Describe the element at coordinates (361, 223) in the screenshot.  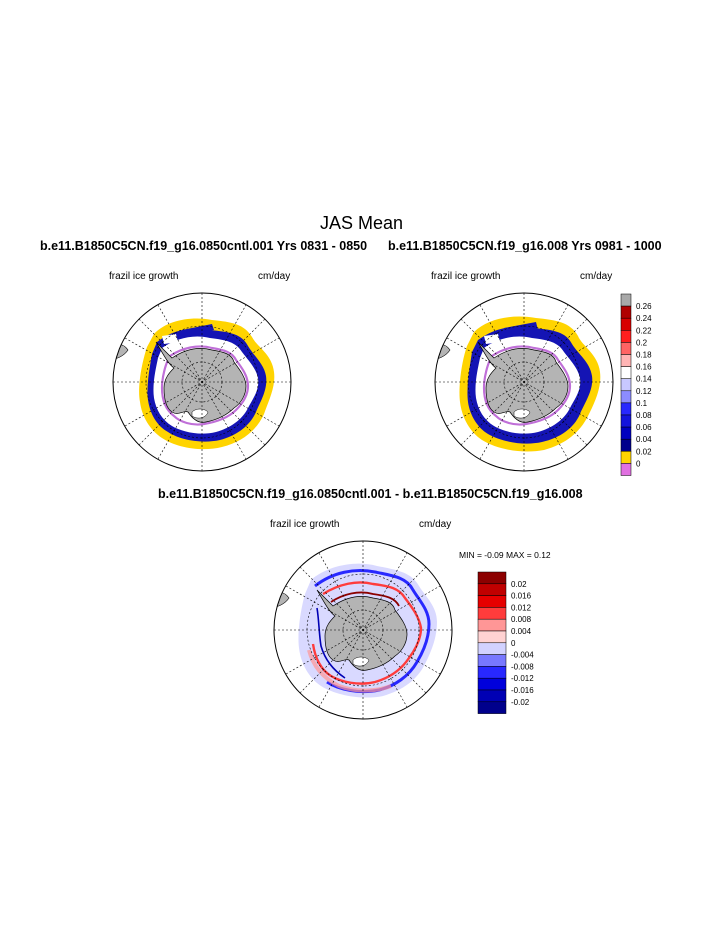
I see `page-title: JAS Mean` at that location.